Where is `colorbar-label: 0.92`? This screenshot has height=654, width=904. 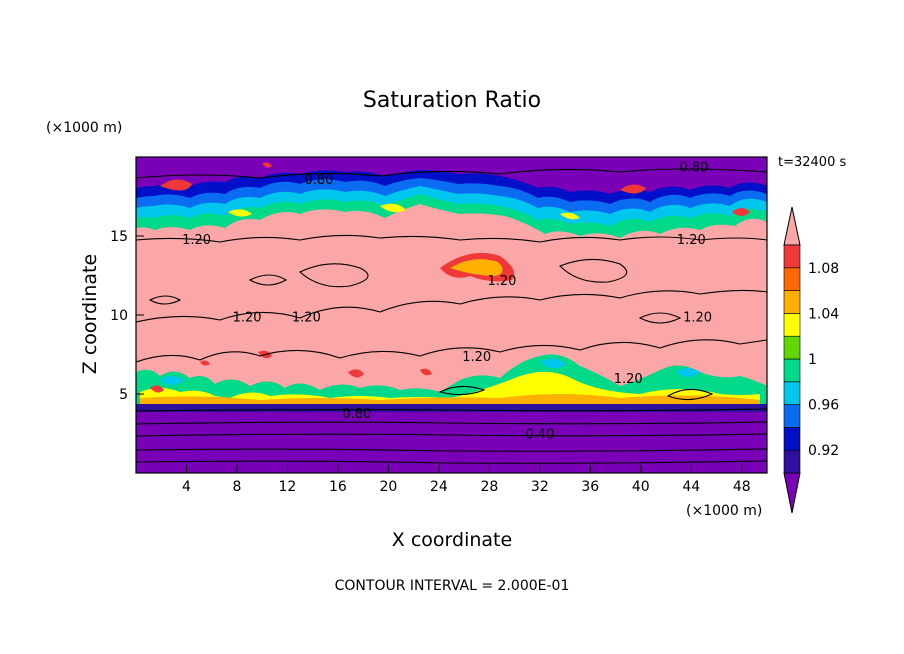
colorbar-label: 0.92 is located at coordinates (823, 451).